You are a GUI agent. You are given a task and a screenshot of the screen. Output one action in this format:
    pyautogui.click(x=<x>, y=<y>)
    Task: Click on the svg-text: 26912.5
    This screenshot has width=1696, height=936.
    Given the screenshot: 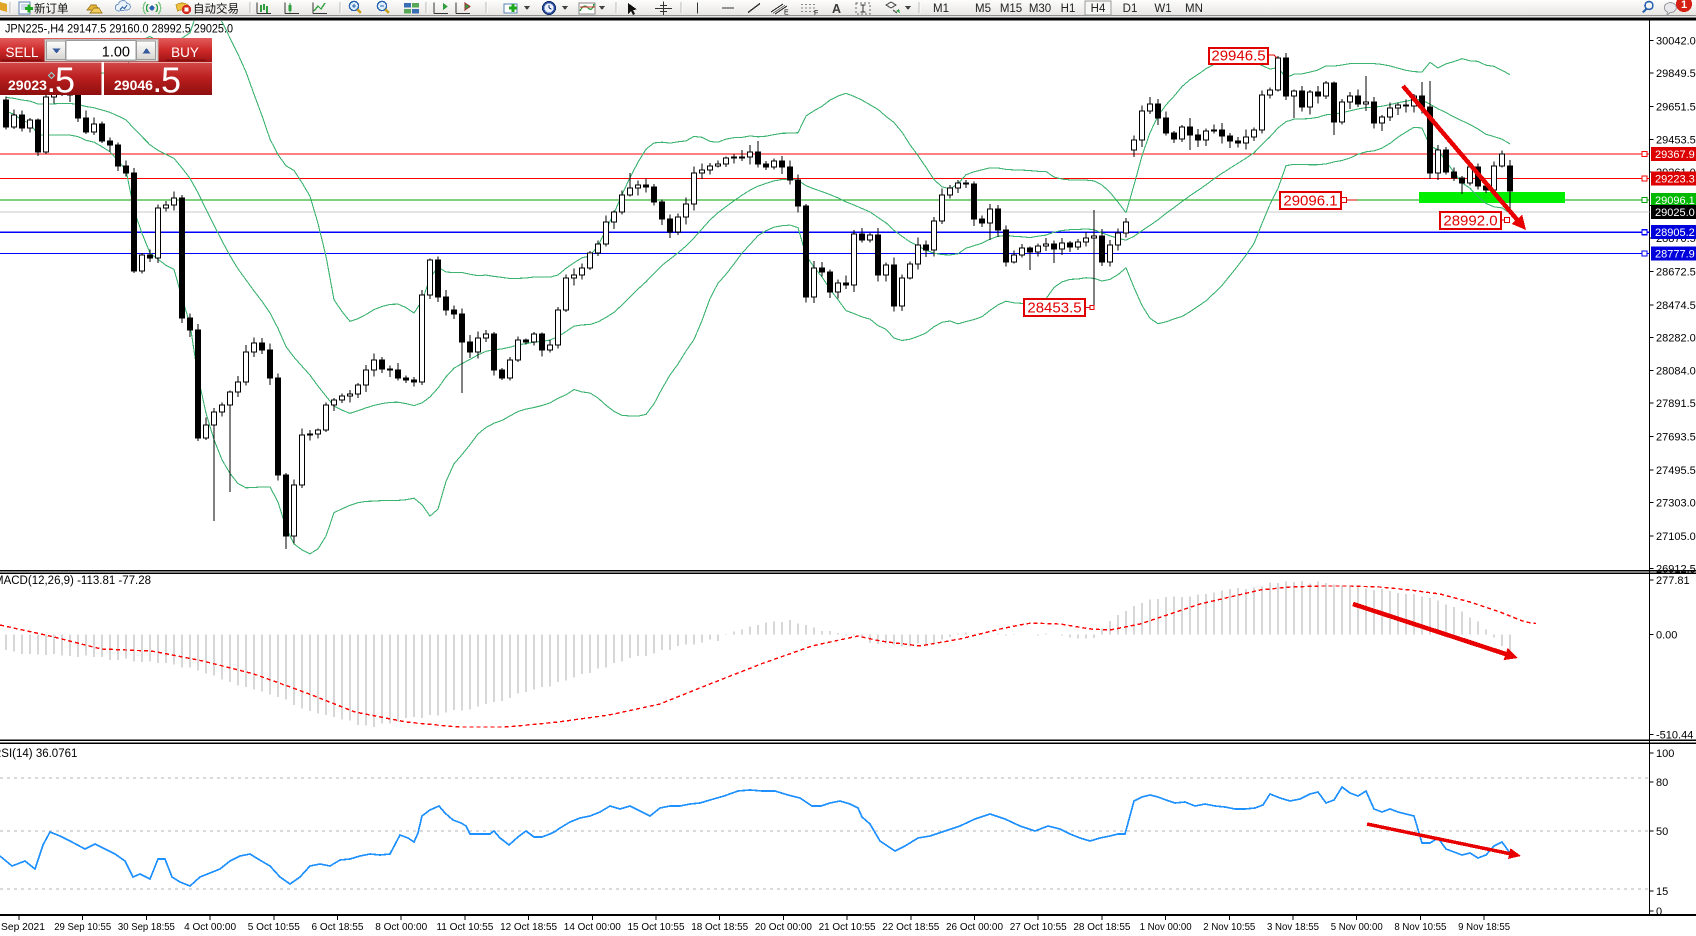 What is the action you would take?
    pyautogui.click(x=1676, y=569)
    